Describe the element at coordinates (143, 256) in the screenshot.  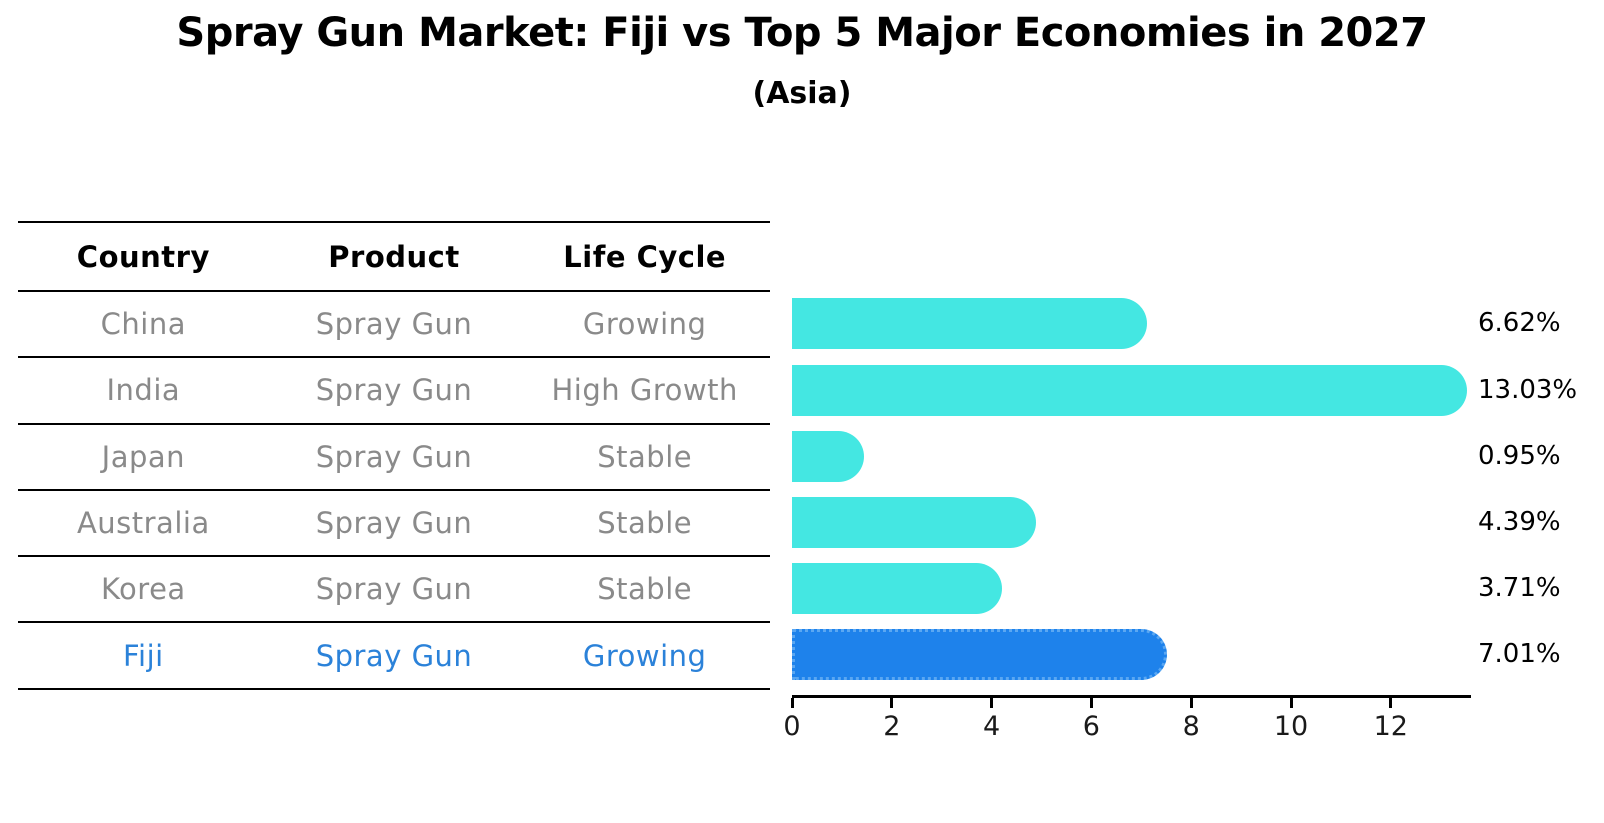
I see `column-header-country: Country` at that location.